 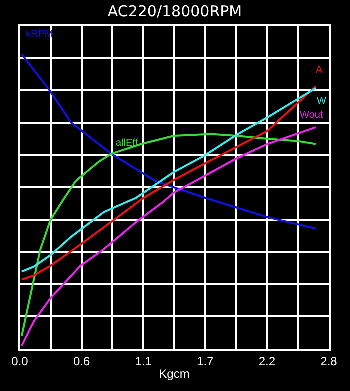 I want to click on x-axis-title: Kgcm, so click(x=174, y=373).